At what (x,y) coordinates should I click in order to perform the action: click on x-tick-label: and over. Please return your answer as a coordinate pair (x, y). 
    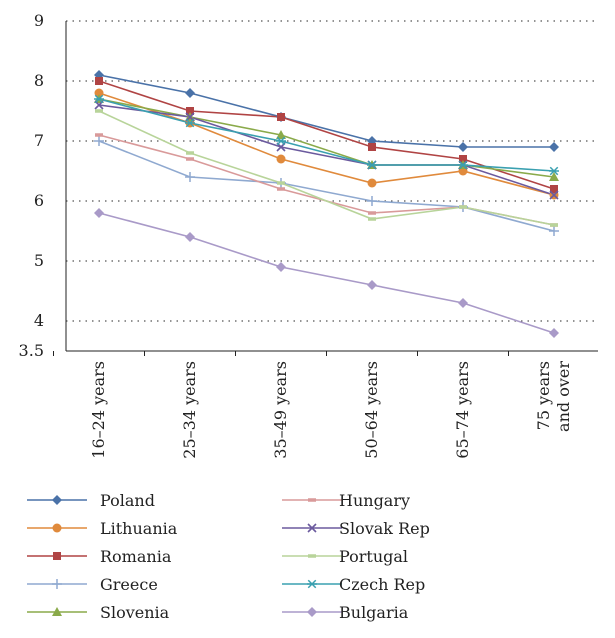
    Looking at the image, I should click on (563, 396).